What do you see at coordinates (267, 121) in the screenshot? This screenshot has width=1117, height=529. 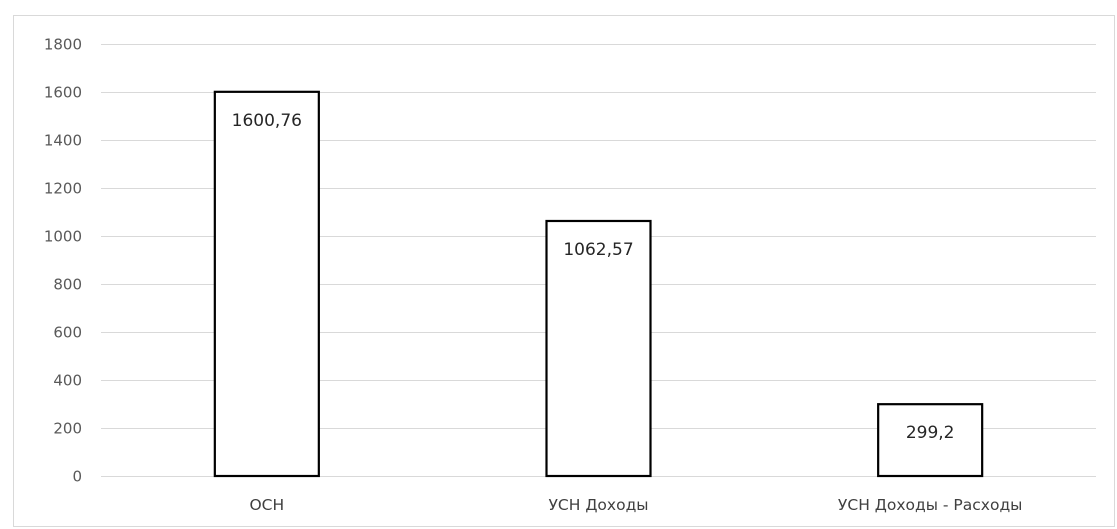 I see `data-label: 1600,76` at bounding box center [267, 121].